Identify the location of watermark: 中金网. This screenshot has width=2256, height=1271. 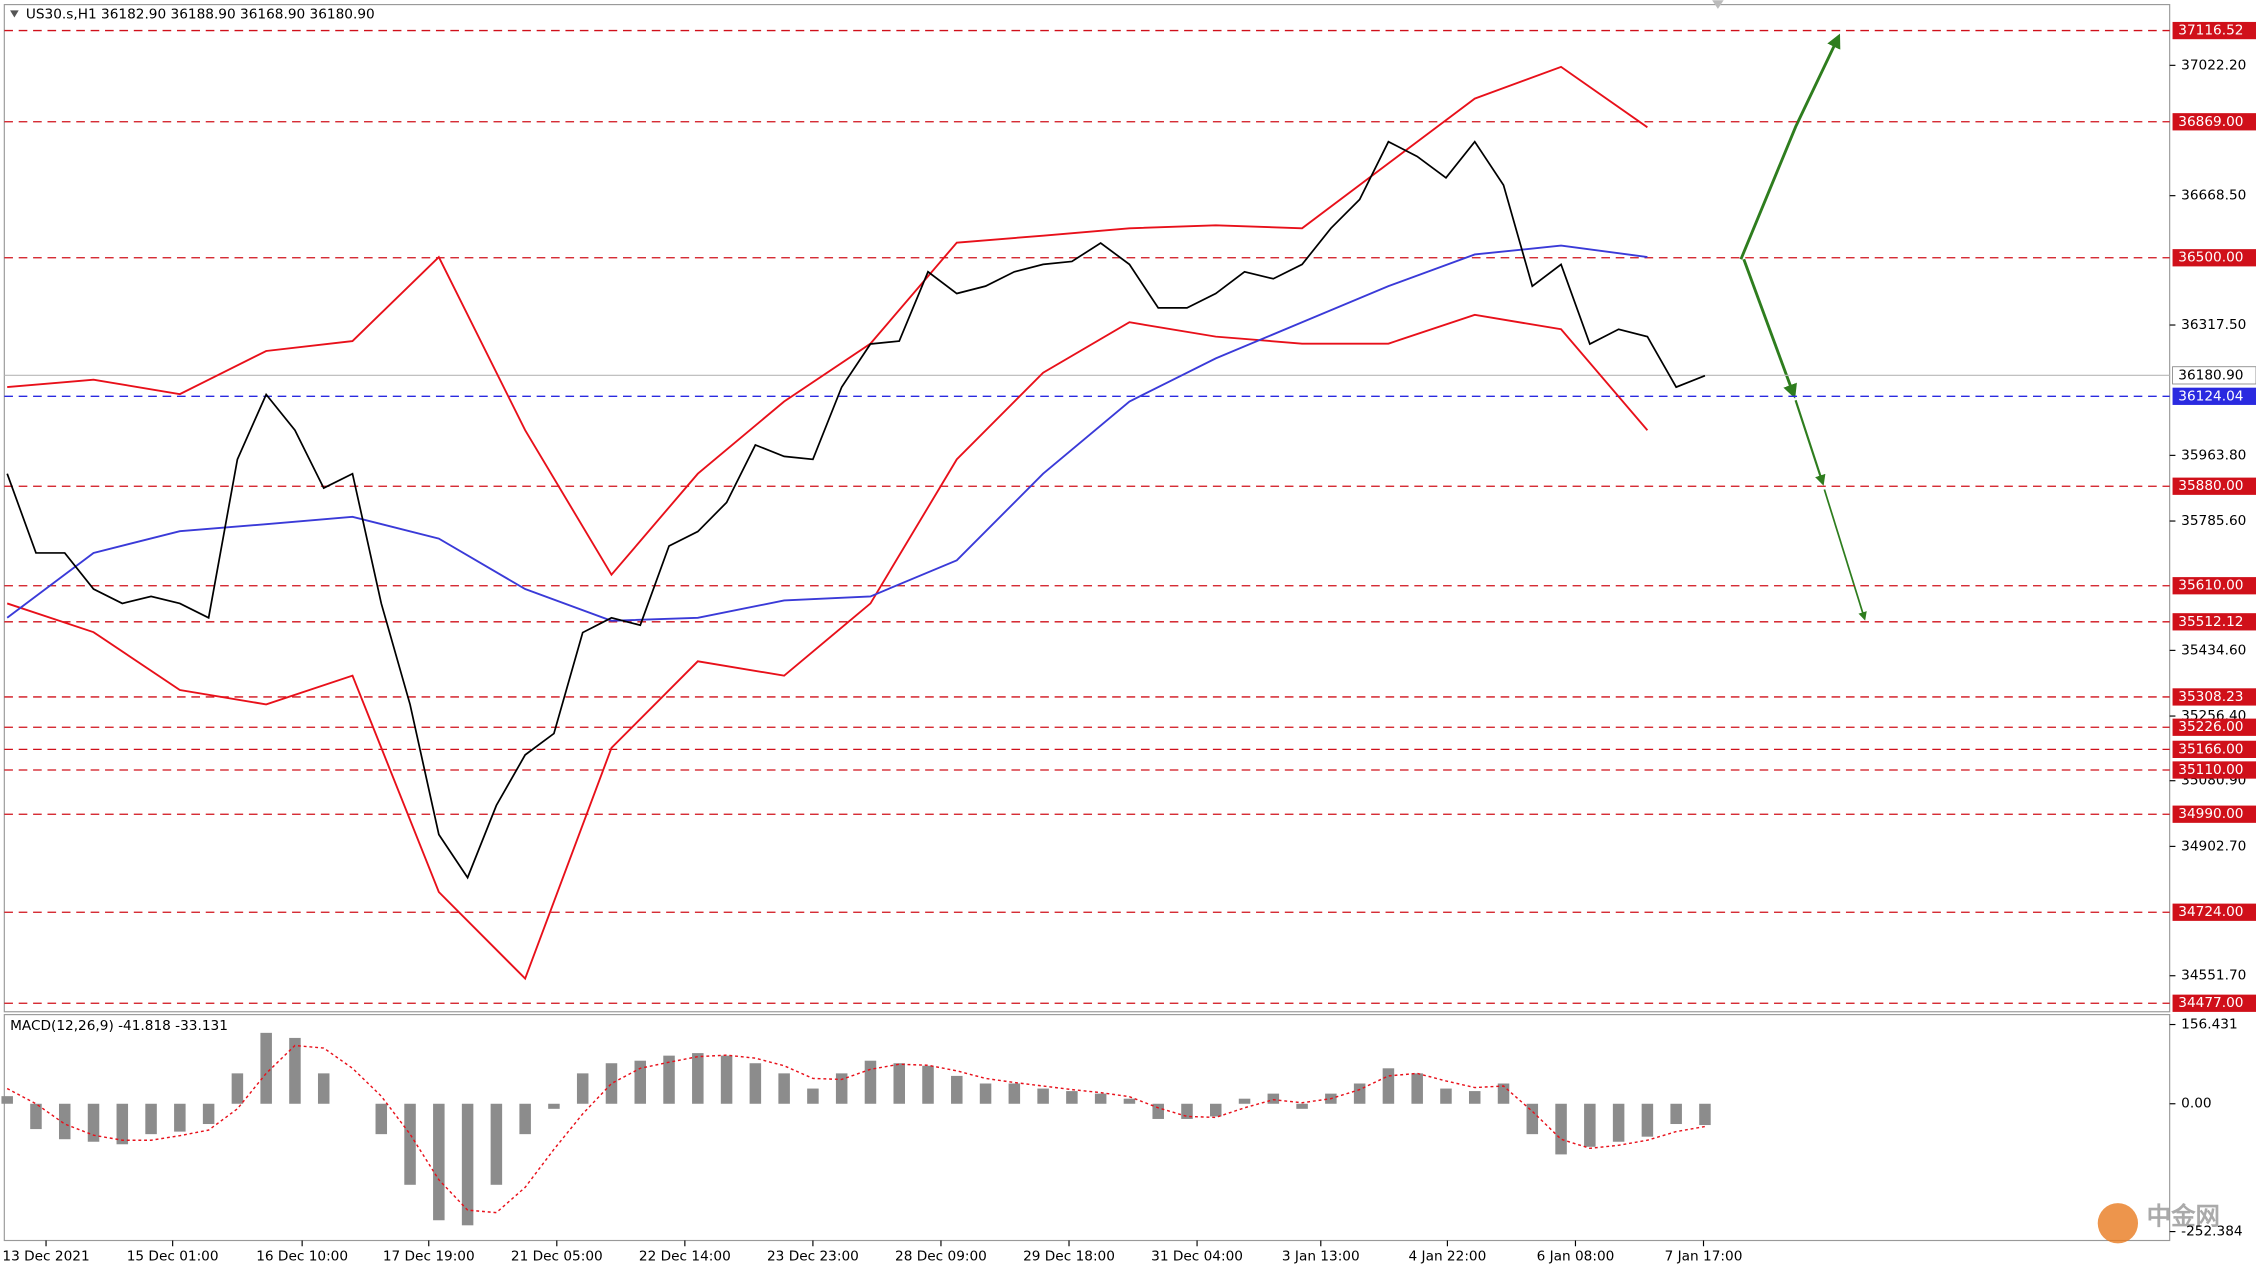
(2183, 1215).